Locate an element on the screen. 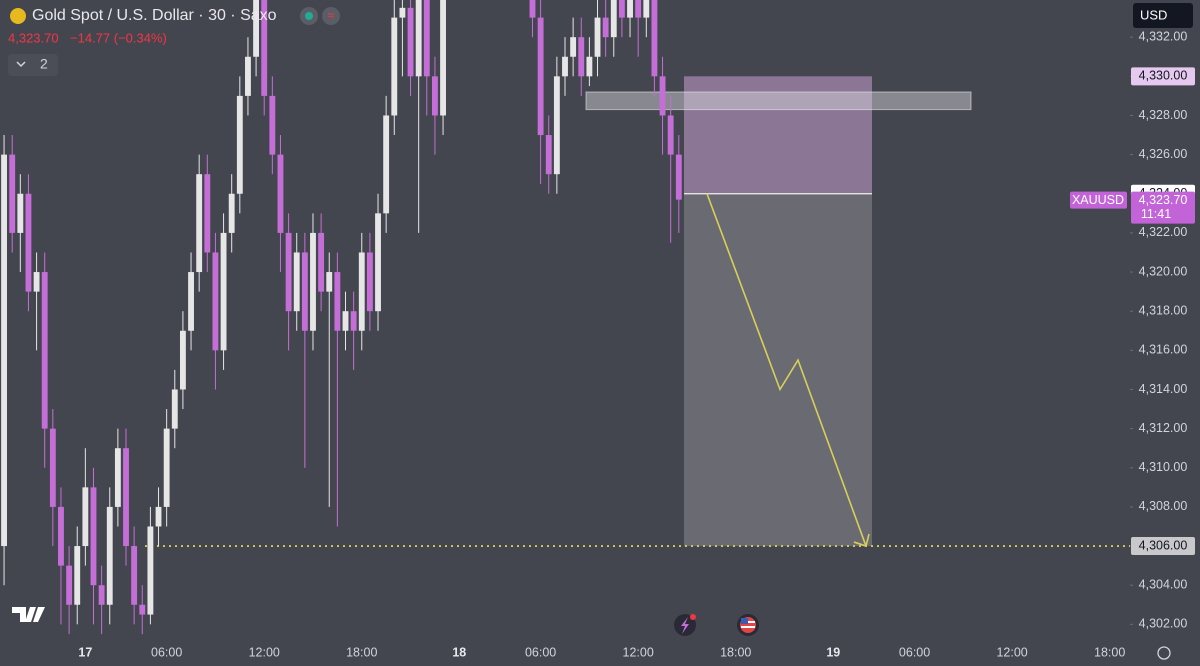  x-tick-label: 19 is located at coordinates (833, 652).